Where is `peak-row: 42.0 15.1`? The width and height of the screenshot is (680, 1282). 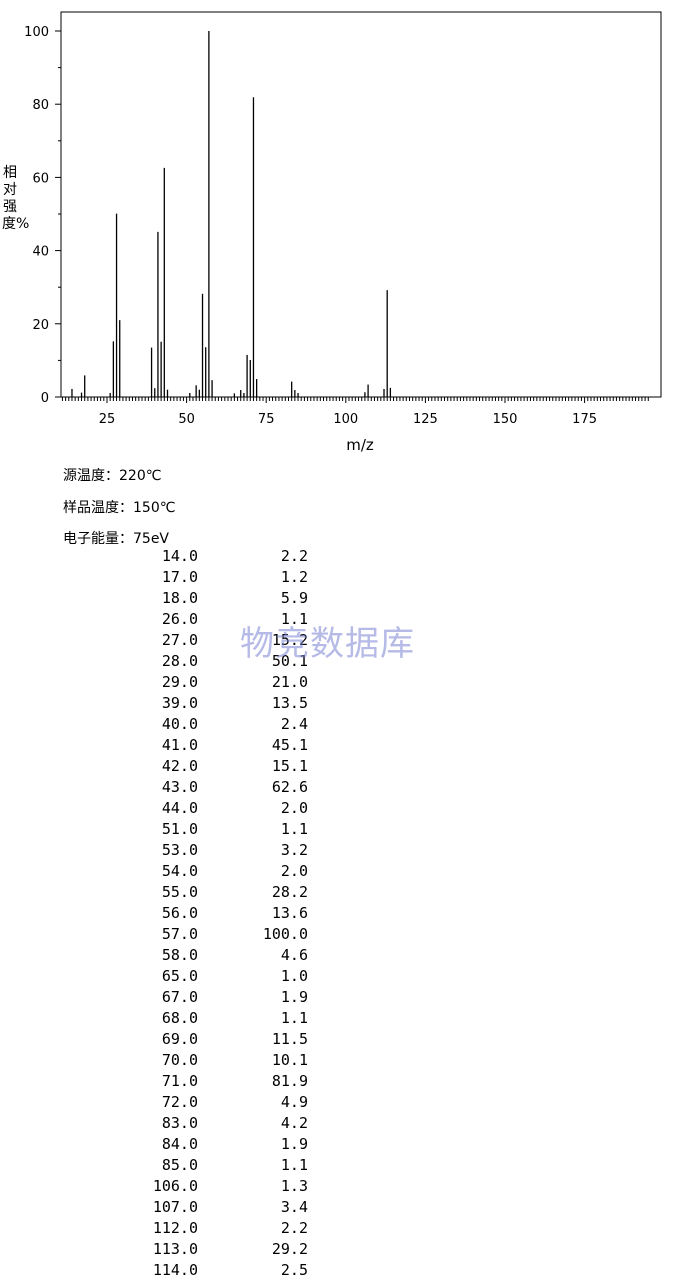
peak-row: 42.0 15.1 is located at coordinates (160, 767).